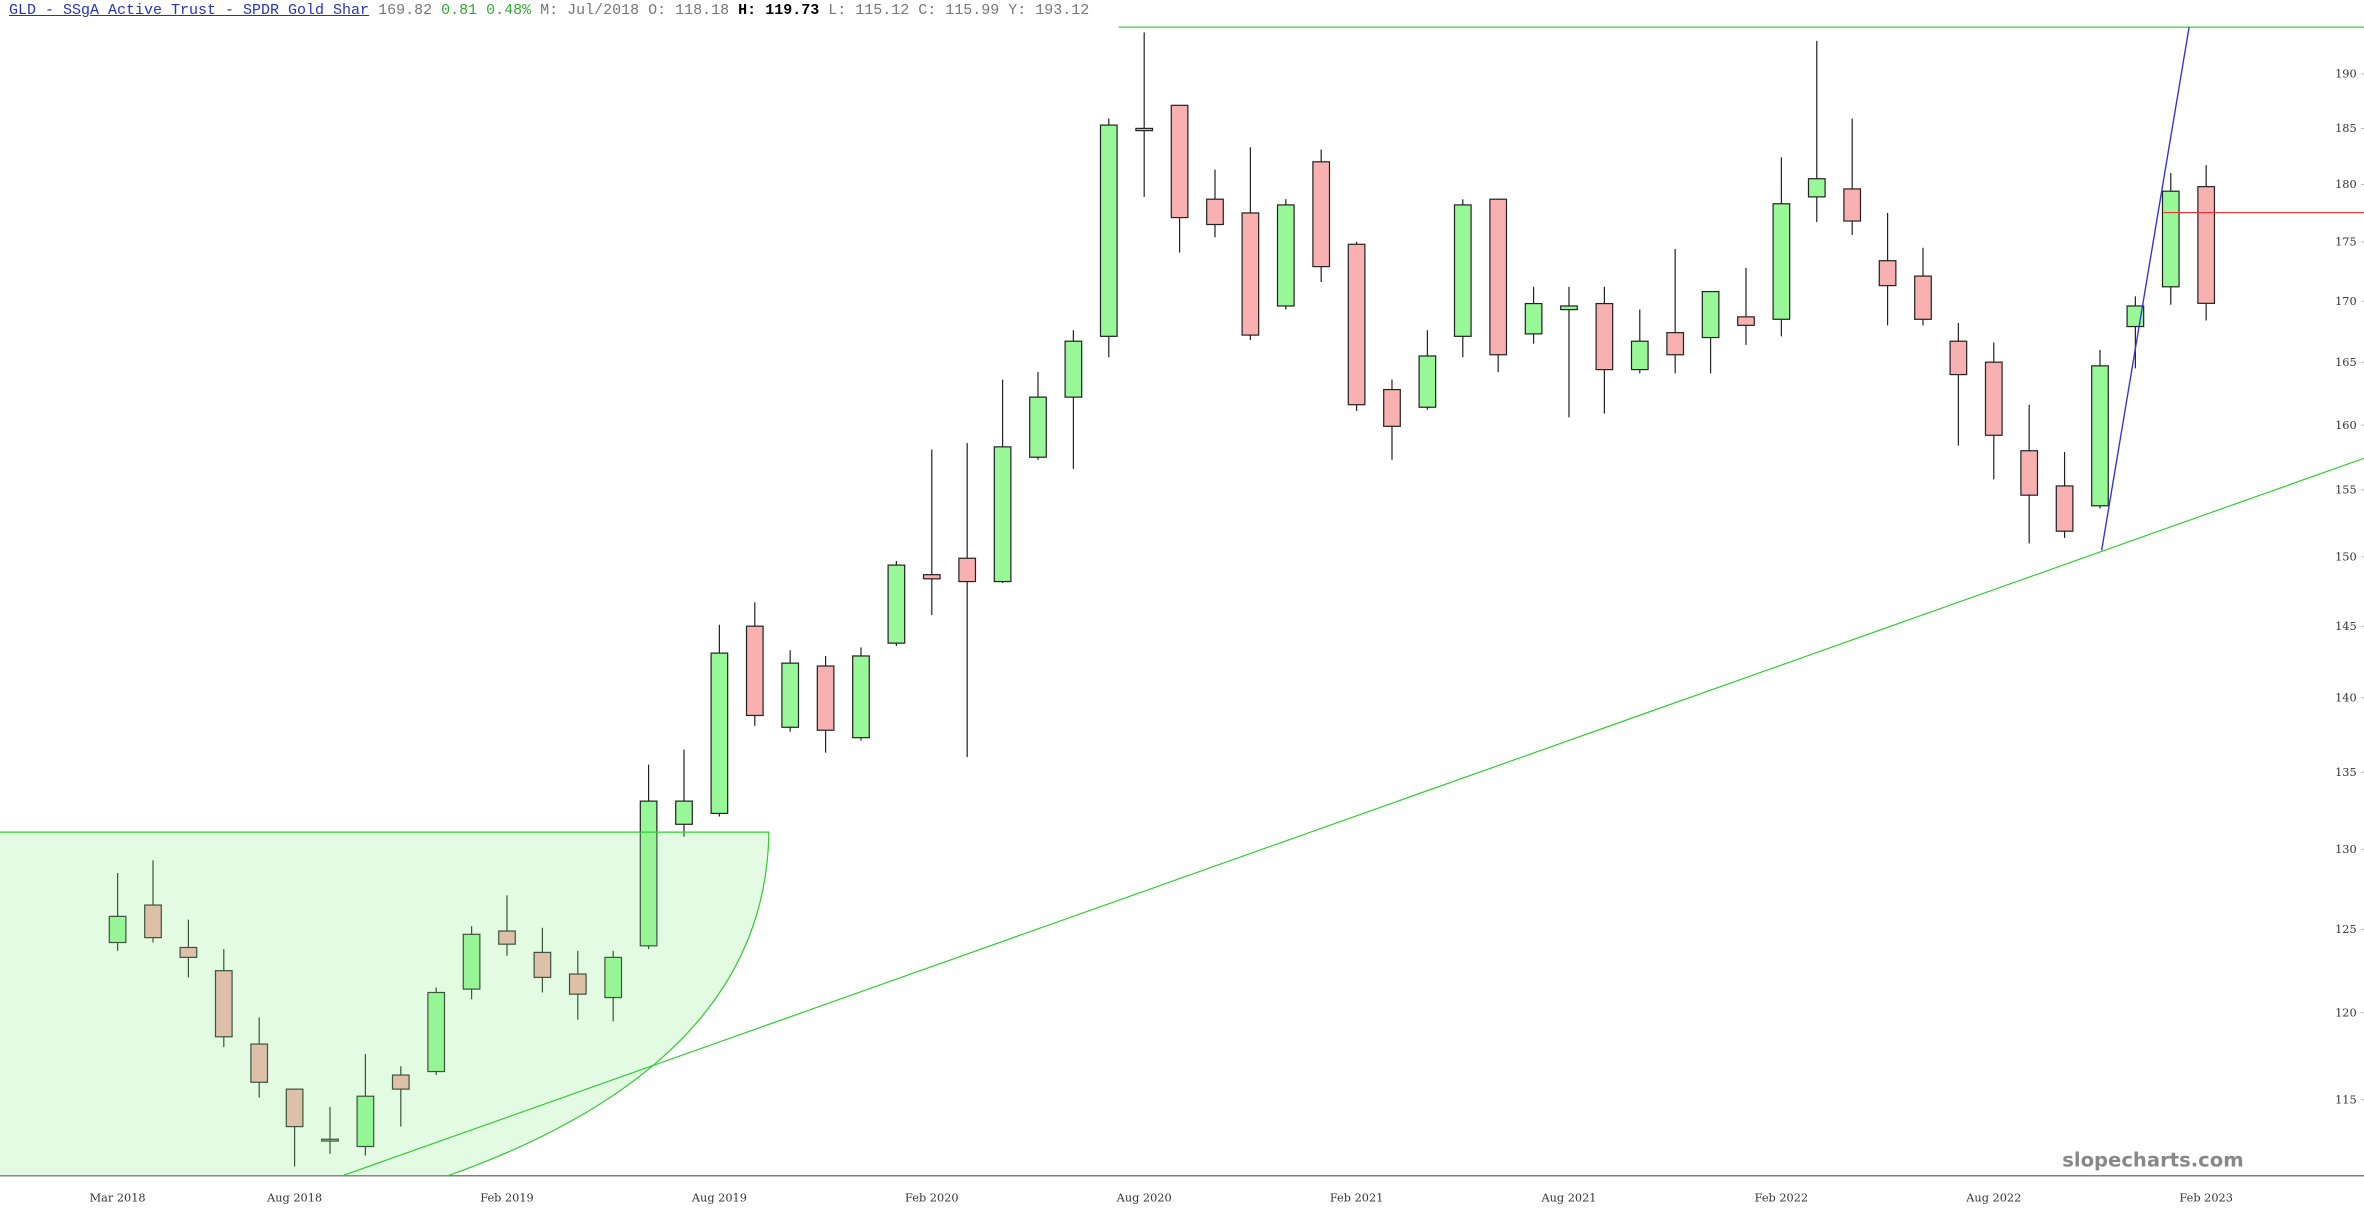  What do you see at coordinates (1062, 10) in the screenshot?
I see `y-value: 193.12` at bounding box center [1062, 10].